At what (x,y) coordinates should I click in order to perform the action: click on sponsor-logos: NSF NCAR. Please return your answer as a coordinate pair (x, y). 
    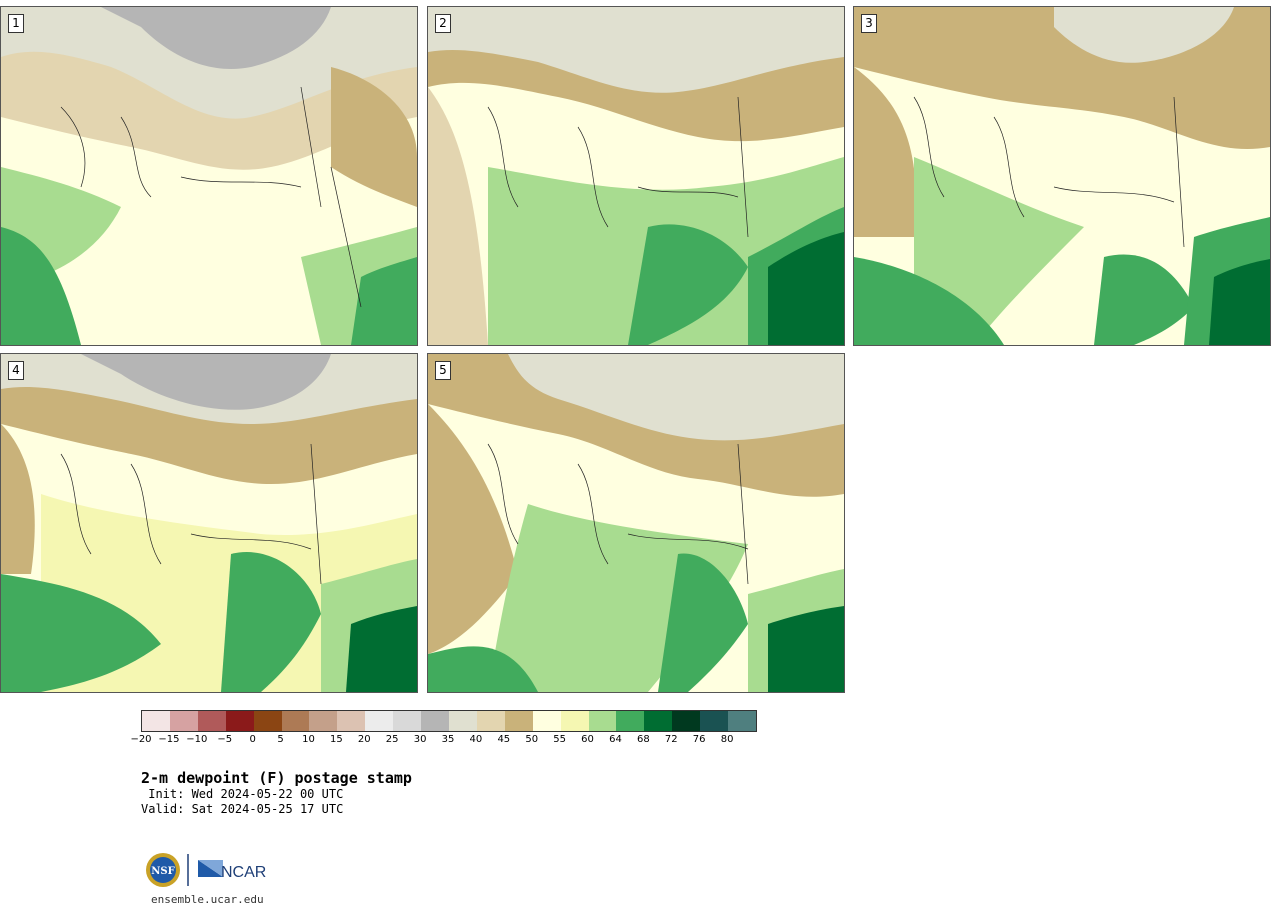
    Looking at the image, I should click on (210, 870).